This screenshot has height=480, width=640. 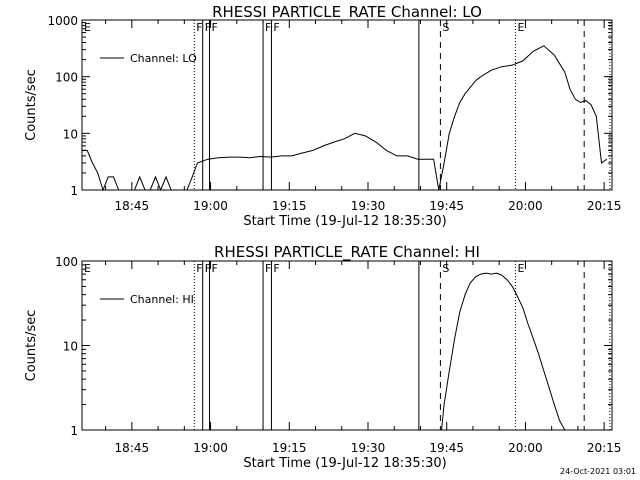 I want to click on chart-0-x-axis-label: Start Time (19-Jul-12 18:35:30), so click(x=344, y=221).